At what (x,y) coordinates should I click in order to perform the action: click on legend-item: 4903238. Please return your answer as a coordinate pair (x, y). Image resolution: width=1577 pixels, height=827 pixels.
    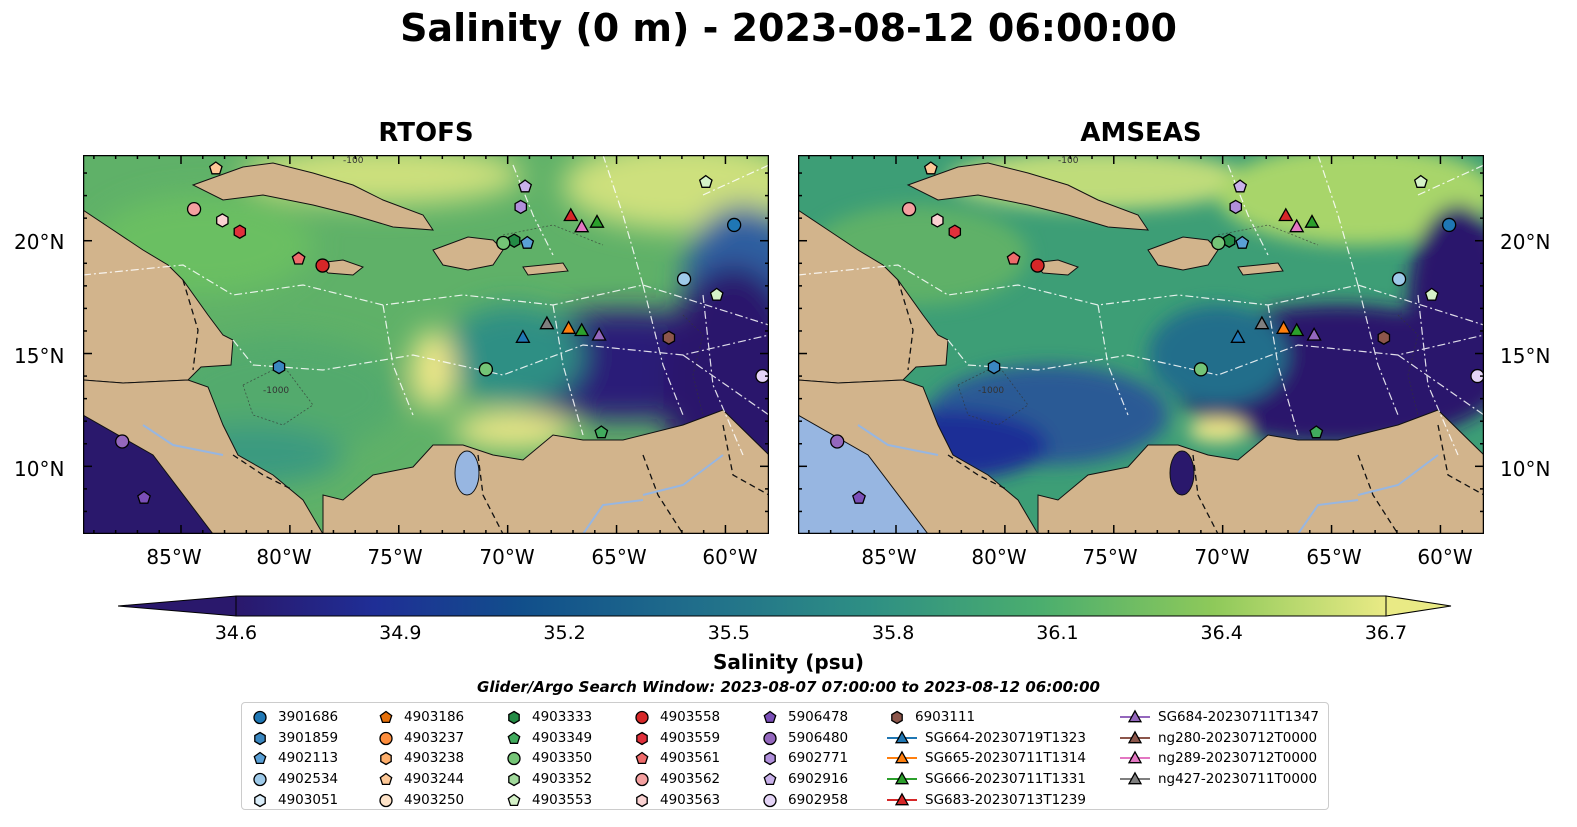
    Looking at the image, I should click on (420, 758).